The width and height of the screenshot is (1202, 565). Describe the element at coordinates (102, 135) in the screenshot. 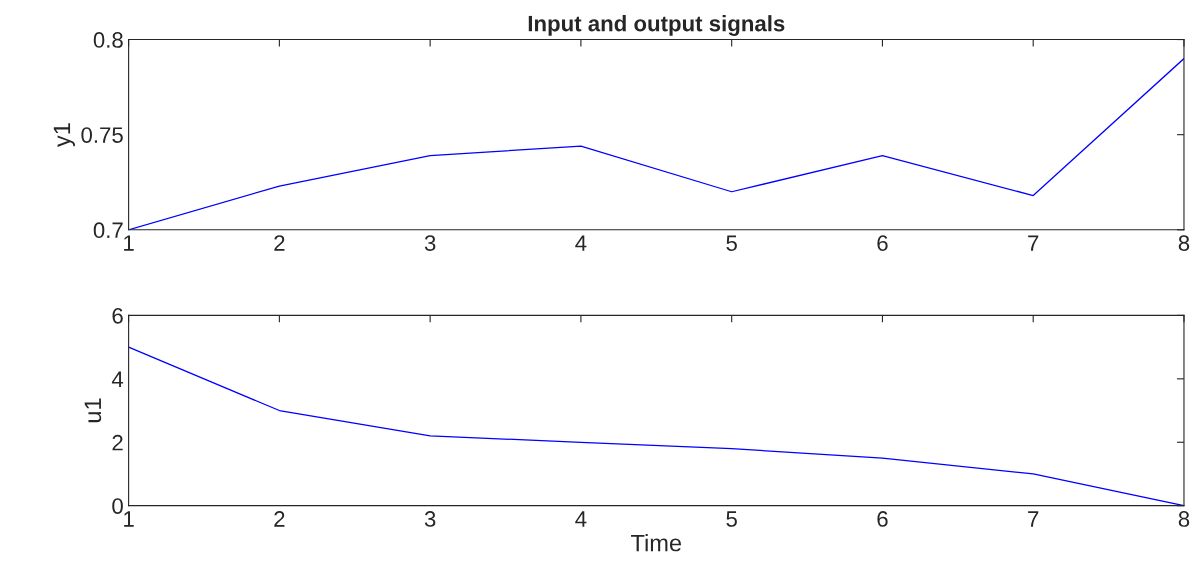

I see `y-tick-label: 0.75` at that location.